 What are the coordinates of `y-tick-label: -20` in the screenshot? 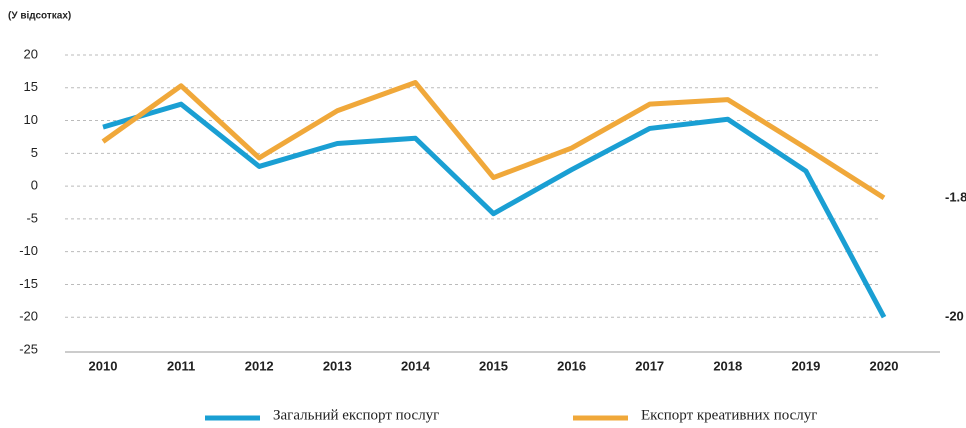 It's located at (28, 316).